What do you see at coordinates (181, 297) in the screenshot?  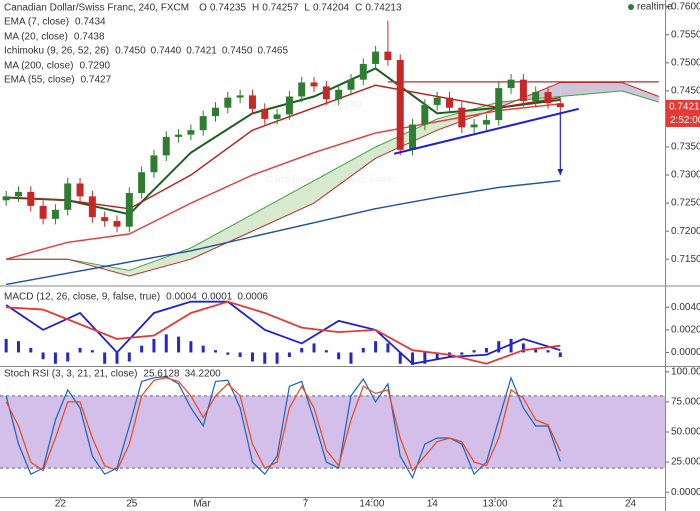 I see `legend-value: 0.0004` at bounding box center [181, 297].